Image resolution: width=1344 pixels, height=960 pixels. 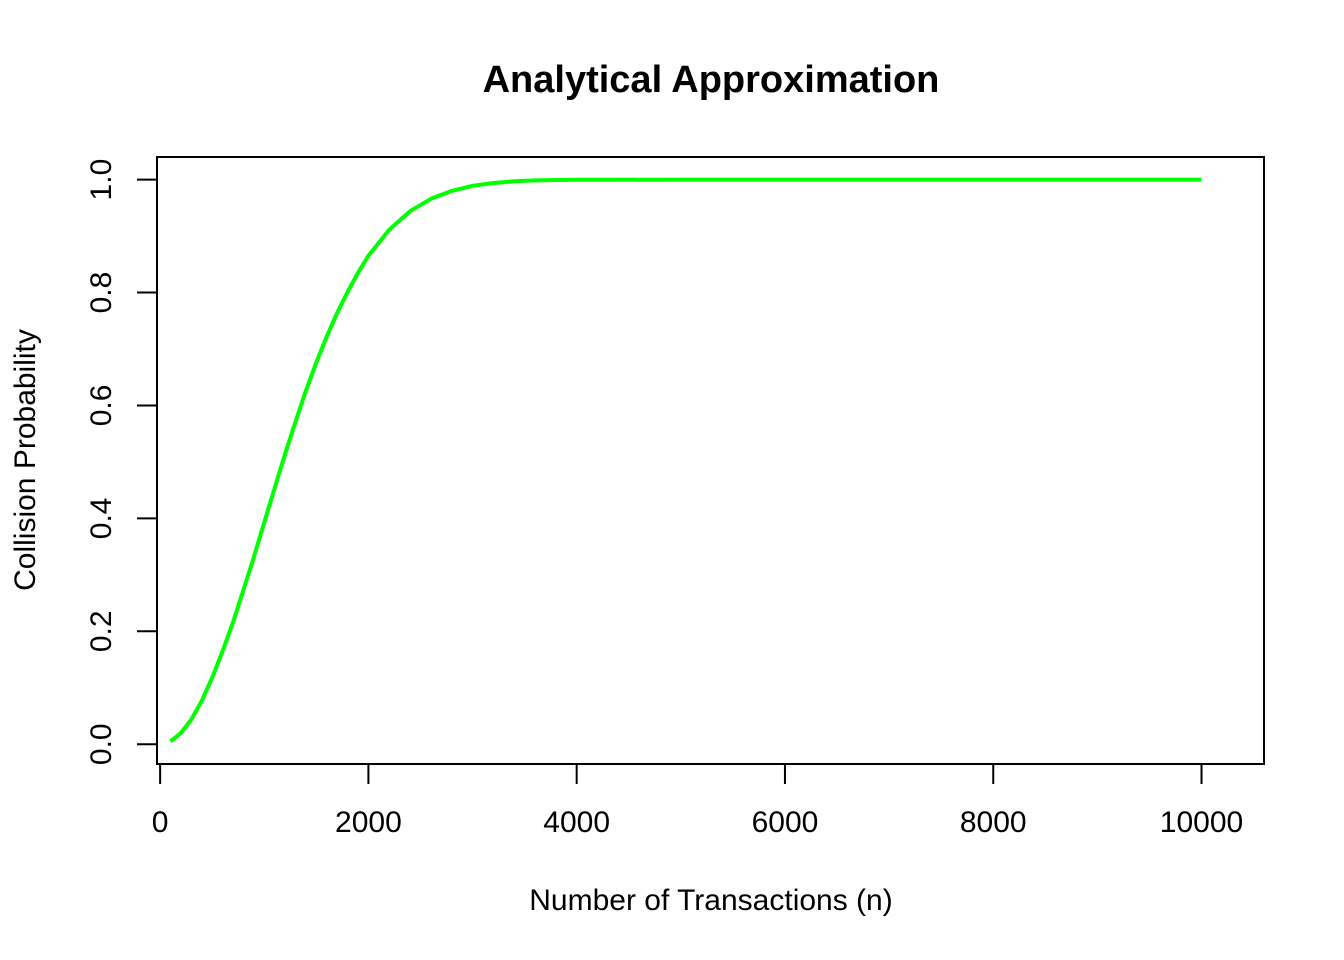 What do you see at coordinates (697, 801) in the screenshot?
I see `x-axis: 0 2000 4000 6000 8000 10000` at bounding box center [697, 801].